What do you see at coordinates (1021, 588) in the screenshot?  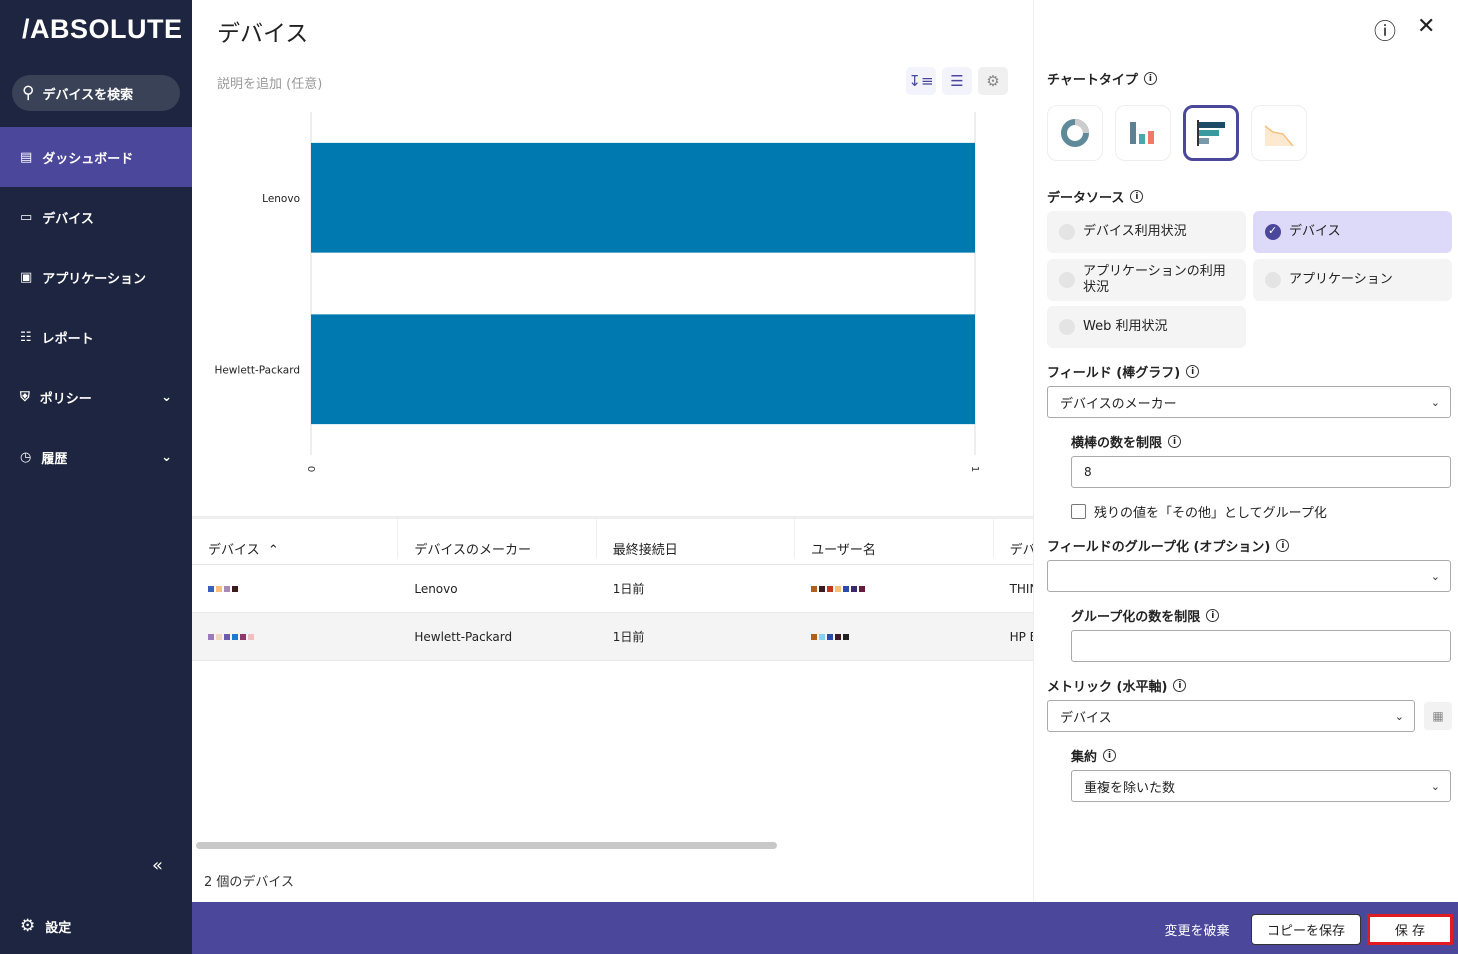 I see `cell-model: THIN` at bounding box center [1021, 588].